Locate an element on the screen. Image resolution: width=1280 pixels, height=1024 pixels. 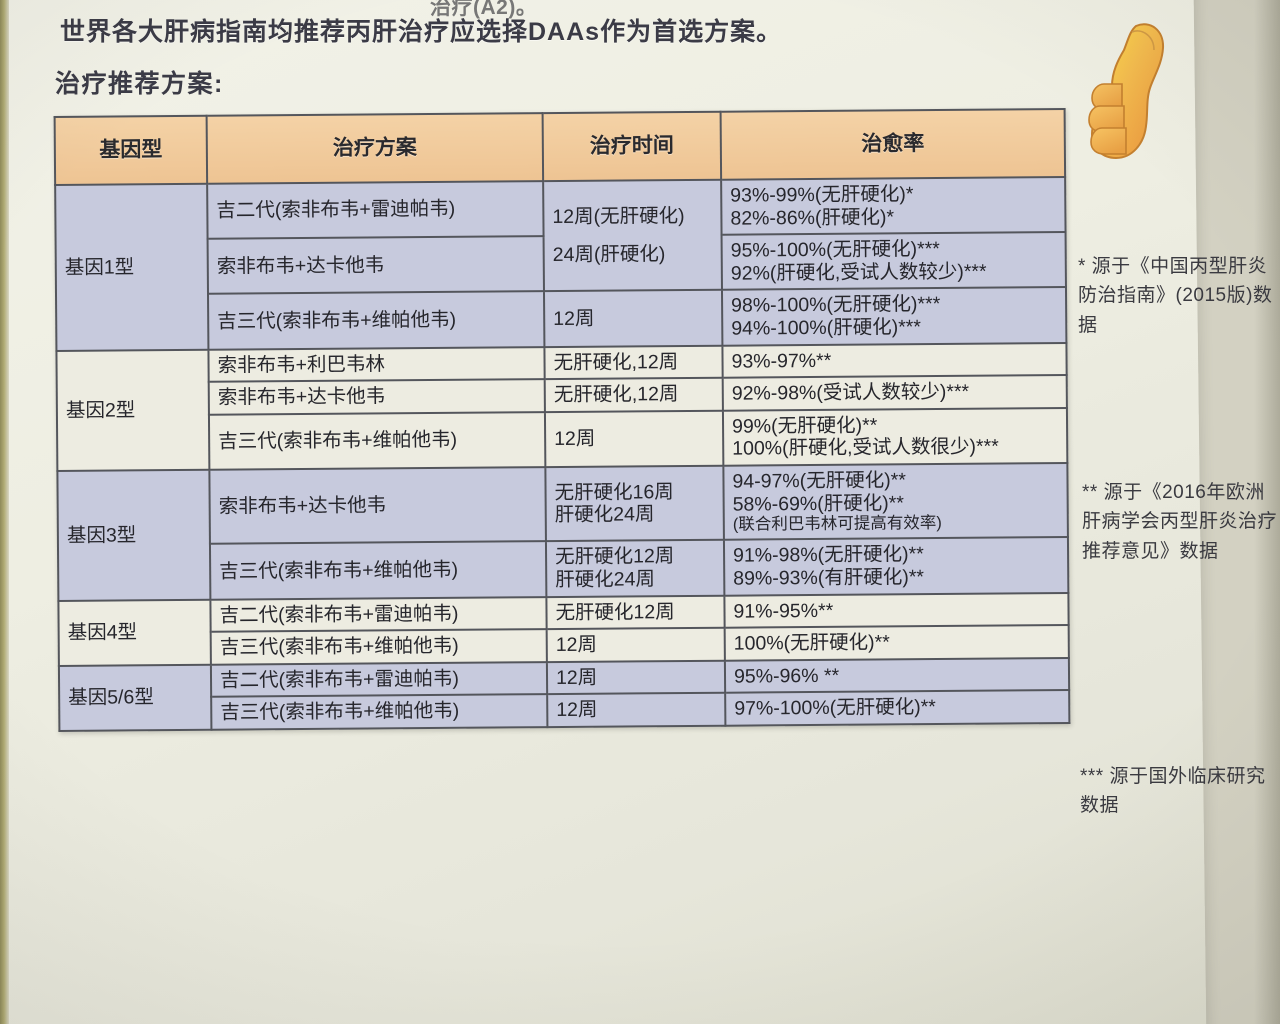
cure-line-2: 92%(肝硬化,受试人数较少)*** is located at coordinates (858, 272).